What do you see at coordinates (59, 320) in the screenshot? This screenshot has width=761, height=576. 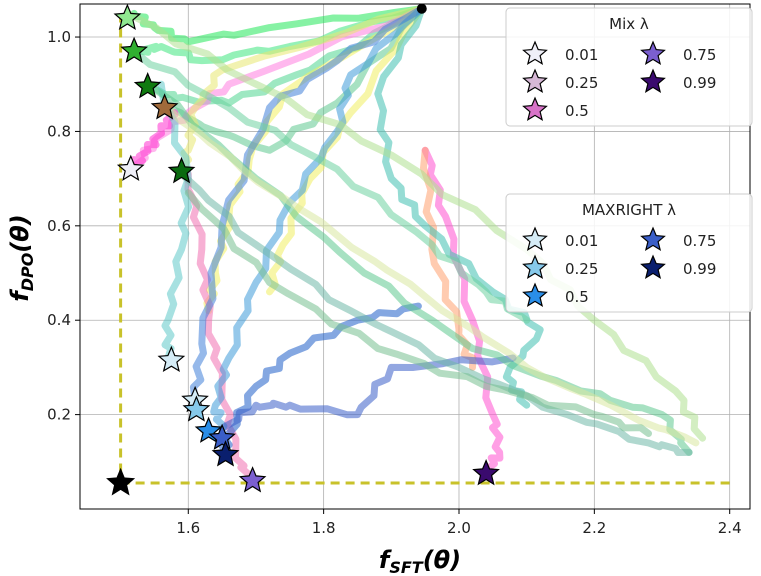 I see `y-tick-label: 0.4` at bounding box center [59, 320].